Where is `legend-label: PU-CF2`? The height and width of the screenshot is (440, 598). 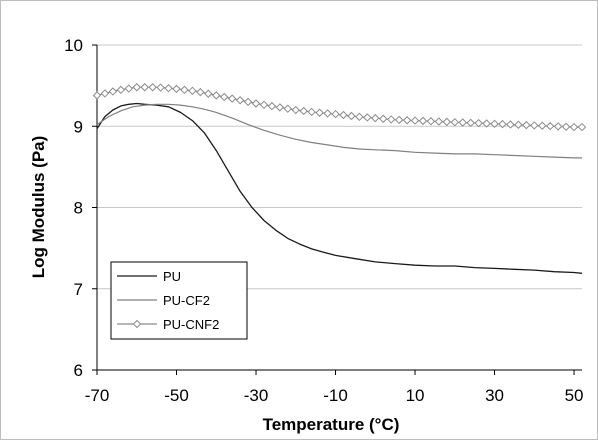
legend-label: PU-CF2 is located at coordinates (186, 300).